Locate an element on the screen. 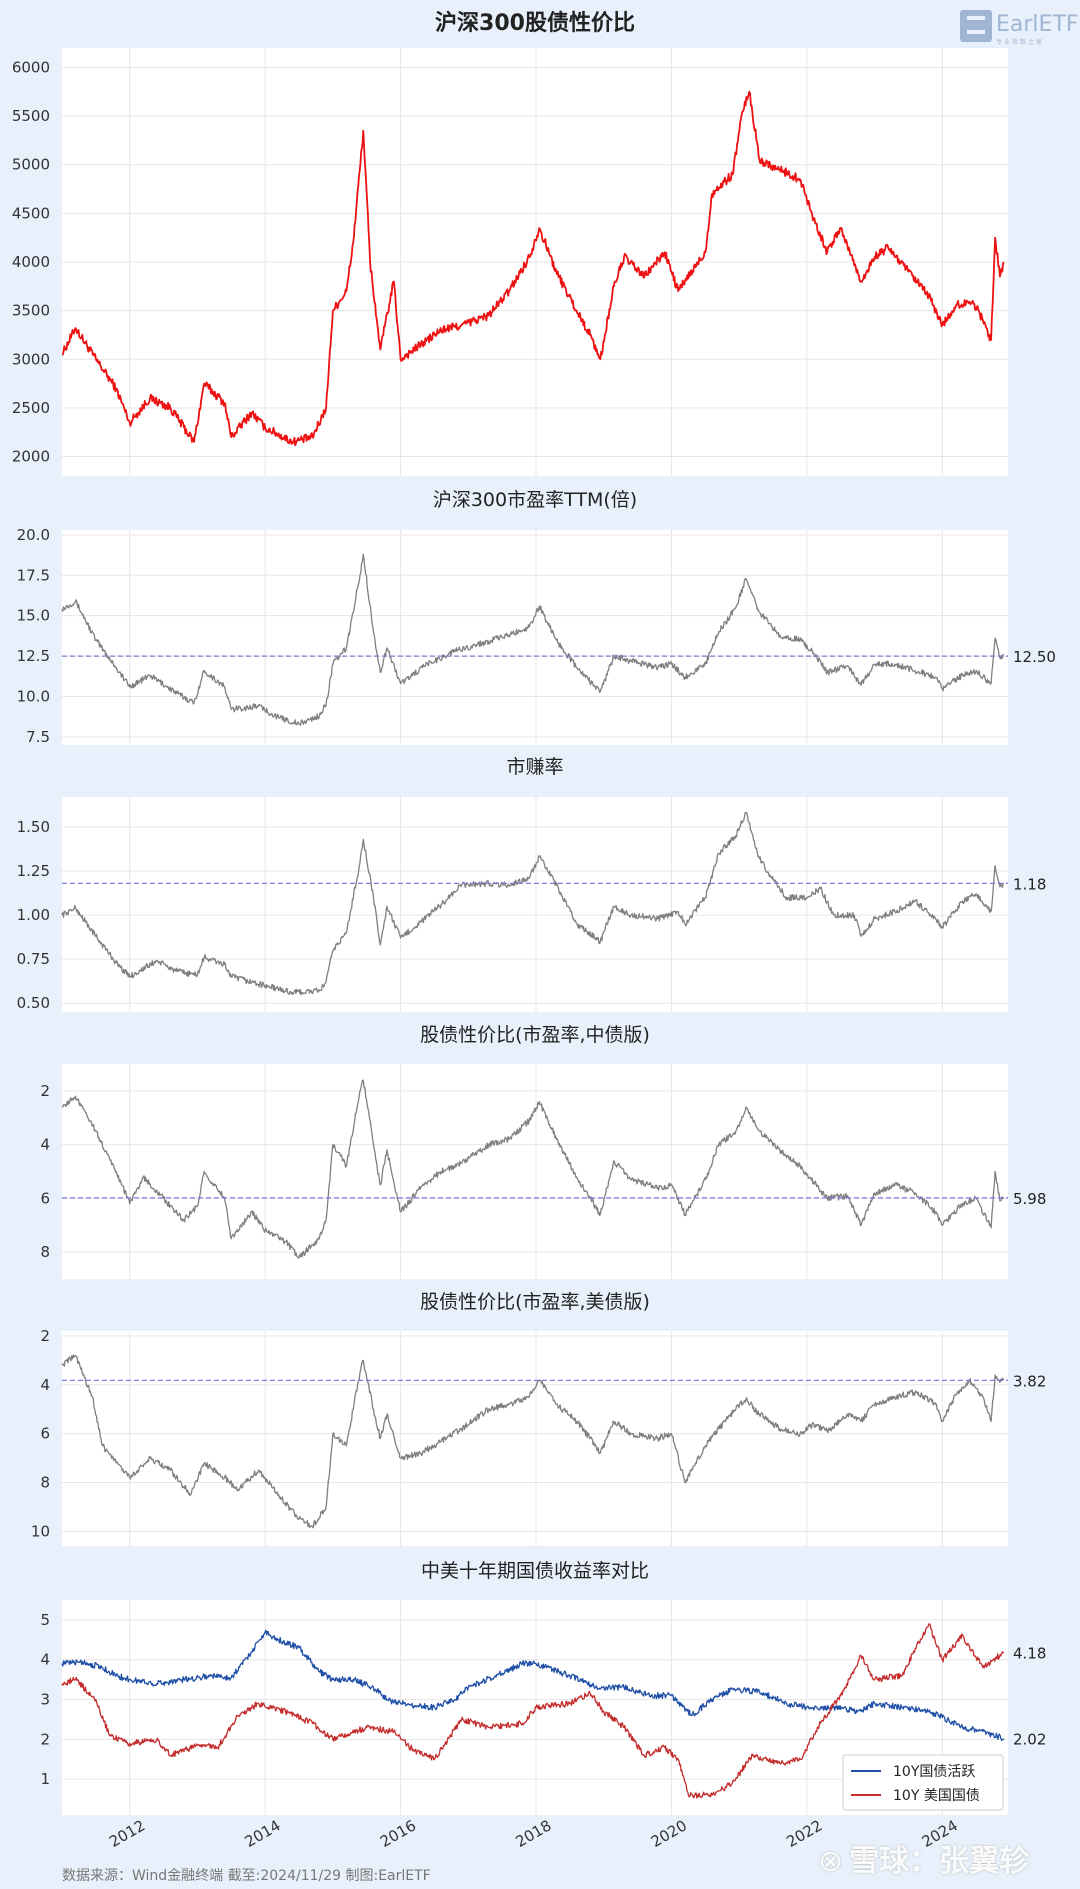 The image size is (1080, 1889). panel-4-plot-area is located at coordinates (535, 1438).